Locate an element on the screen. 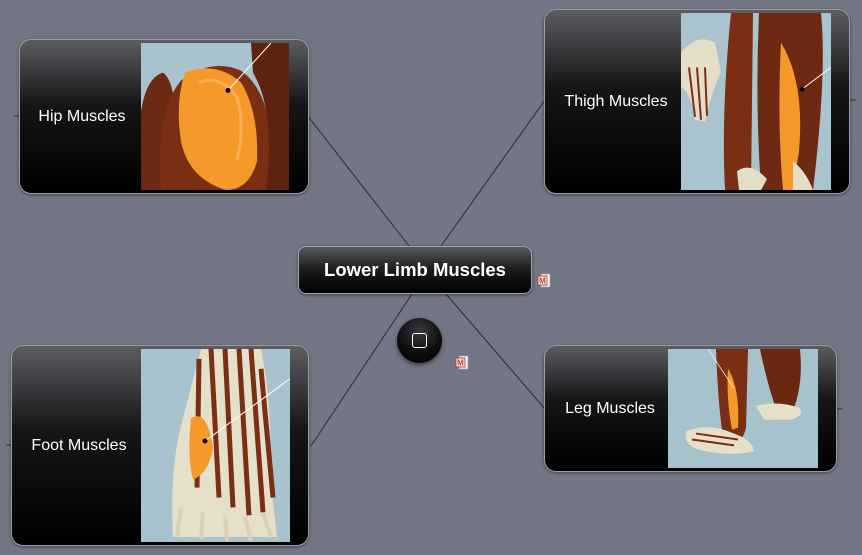 The width and height of the screenshot is (862, 555). connector-hip is located at coordinates (358, 180).